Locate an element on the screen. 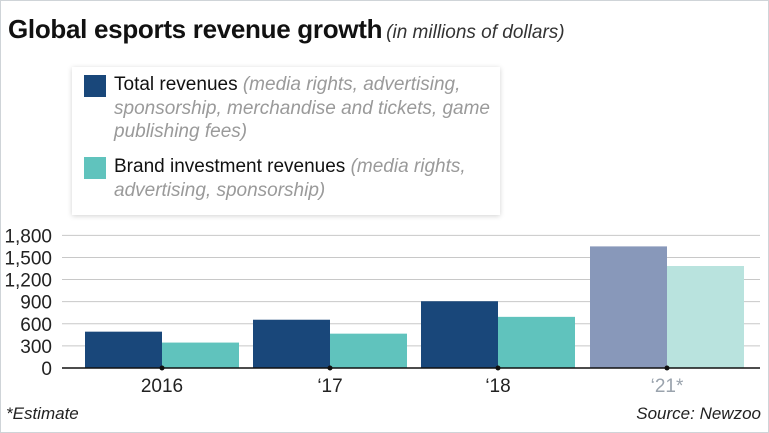 This screenshot has width=769, height=433. legend-note-brand: (media rights, advertising, sponsorship) is located at coordinates (290, 178).